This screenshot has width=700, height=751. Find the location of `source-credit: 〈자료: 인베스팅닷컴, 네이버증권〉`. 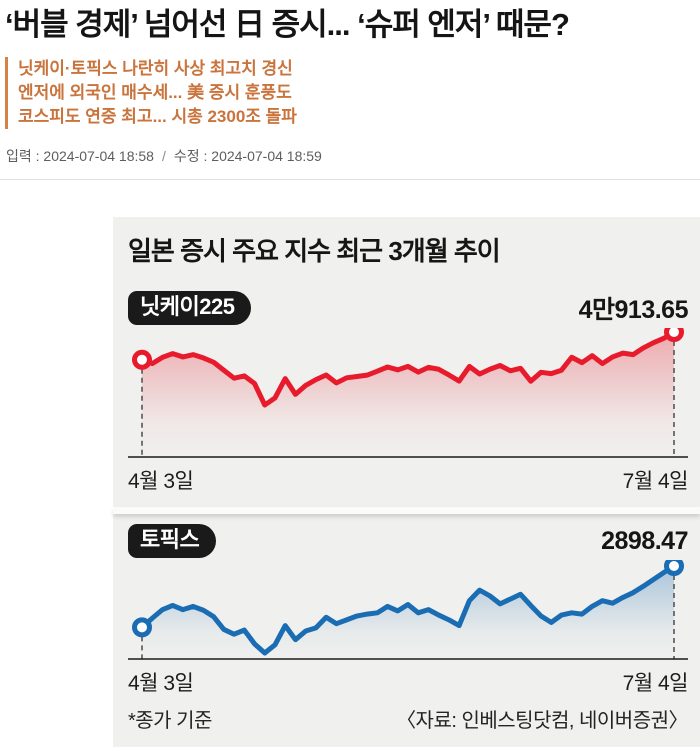

source-credit: 〈자료: 인베스팅닷컴, 네이버증권〉 is located at coordinates (542, 721).